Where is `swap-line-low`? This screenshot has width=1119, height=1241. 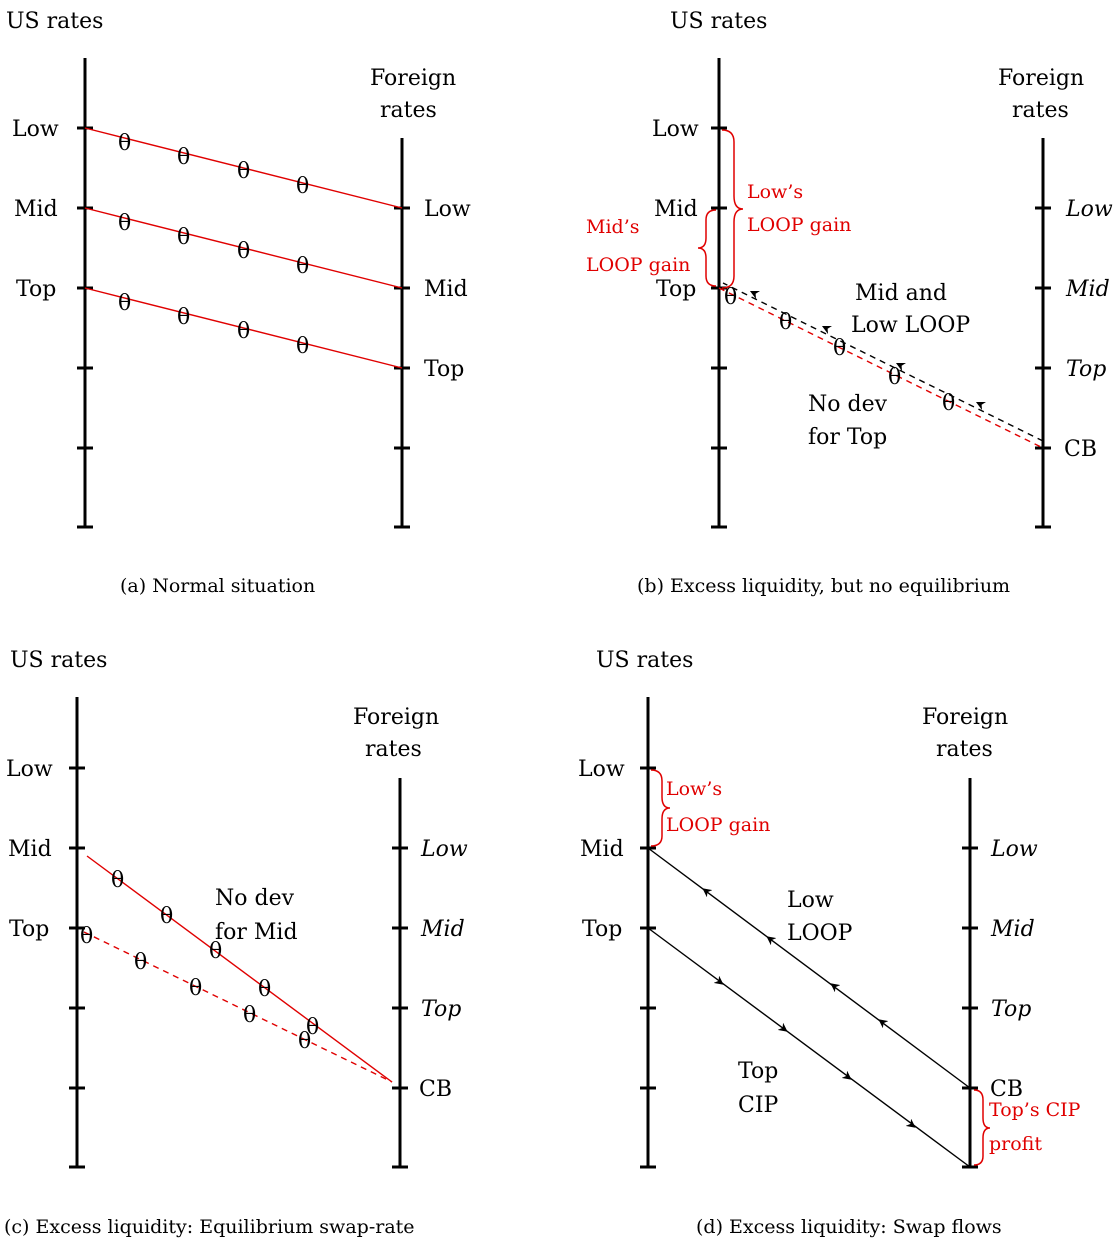
swap-line-low is located at coordinates (243, 168).